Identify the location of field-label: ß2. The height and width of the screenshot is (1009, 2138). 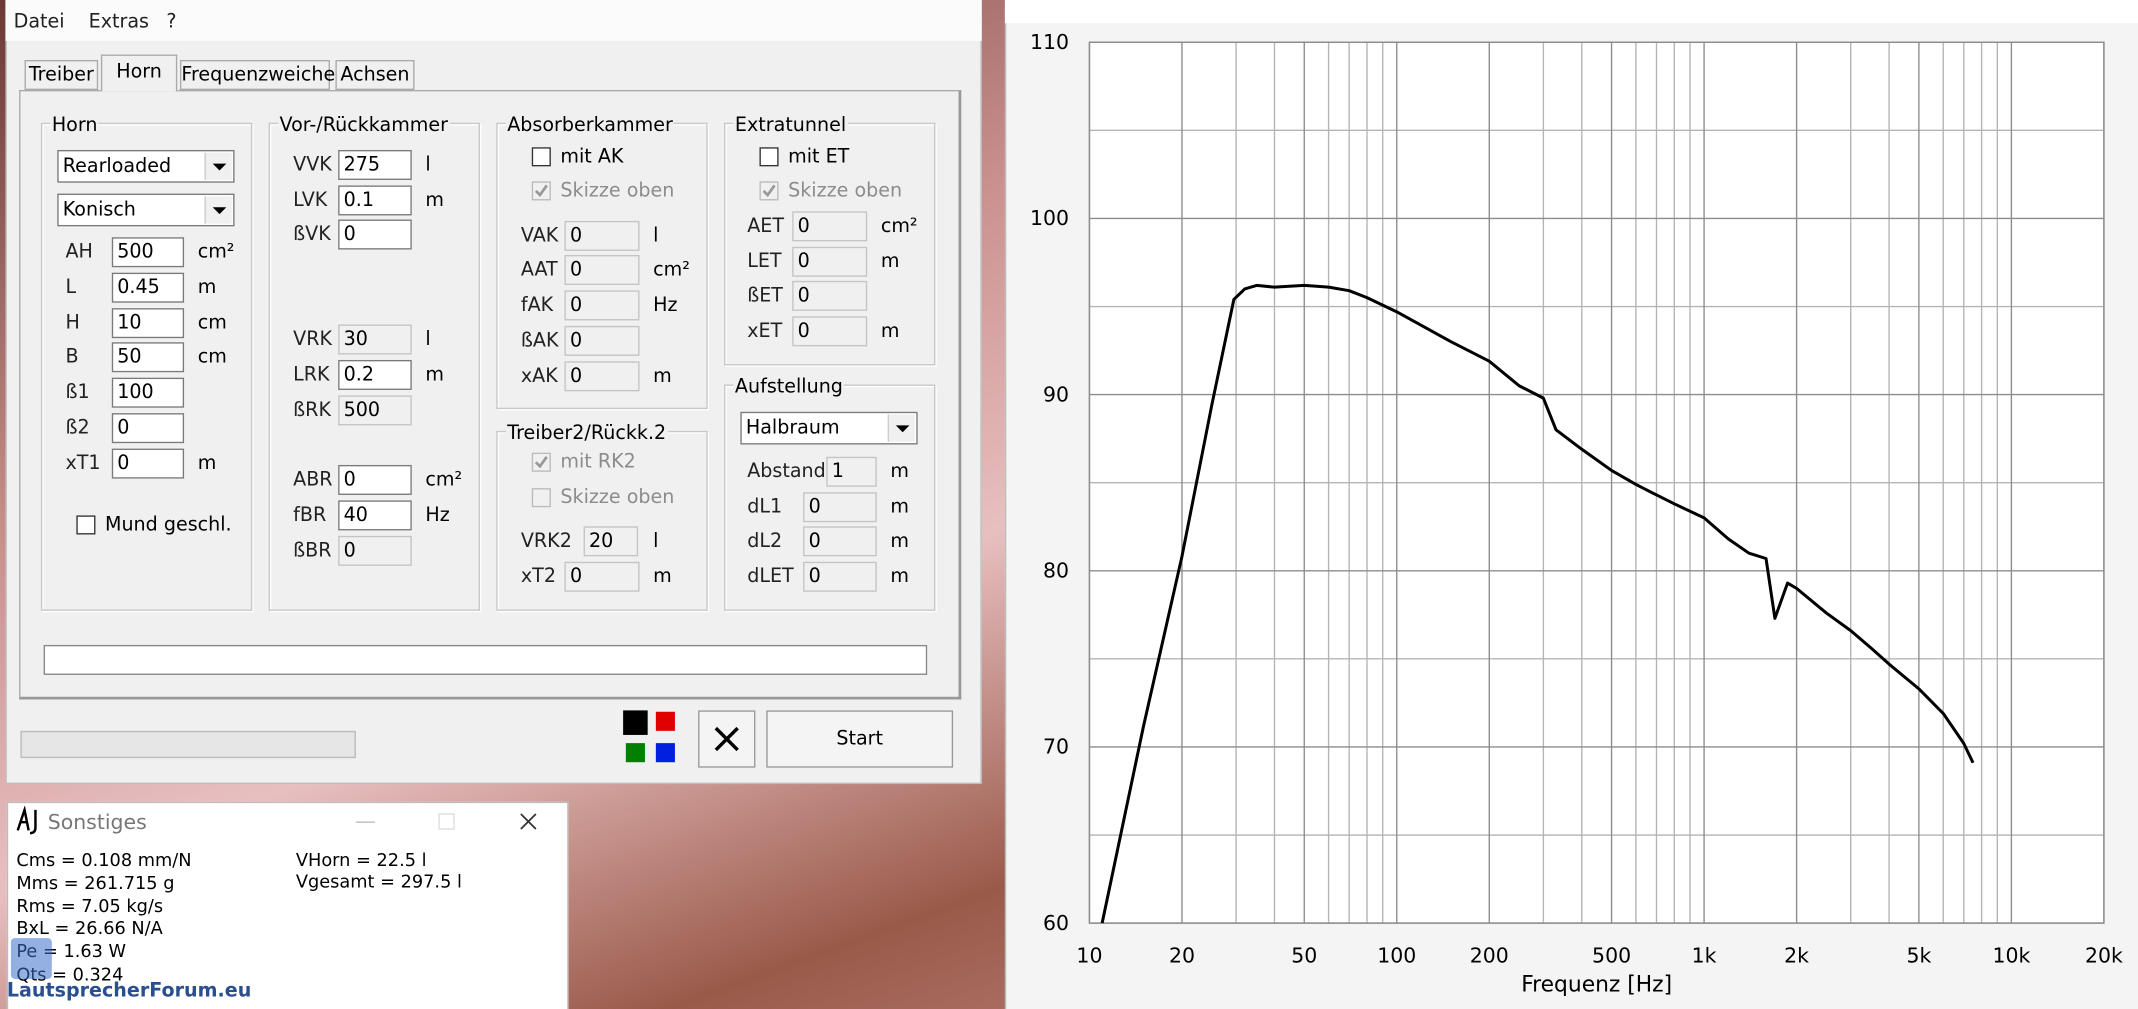
(77, 428).